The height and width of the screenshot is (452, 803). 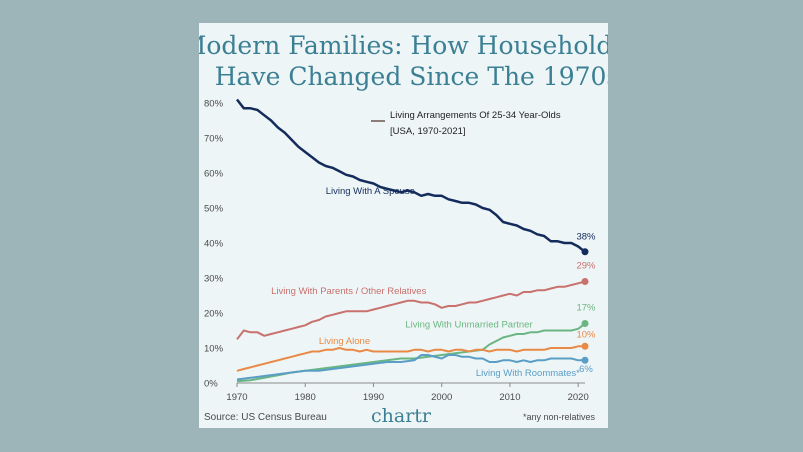 I want to click on footnote: *any non-relatives, so click(x=559, y=417).